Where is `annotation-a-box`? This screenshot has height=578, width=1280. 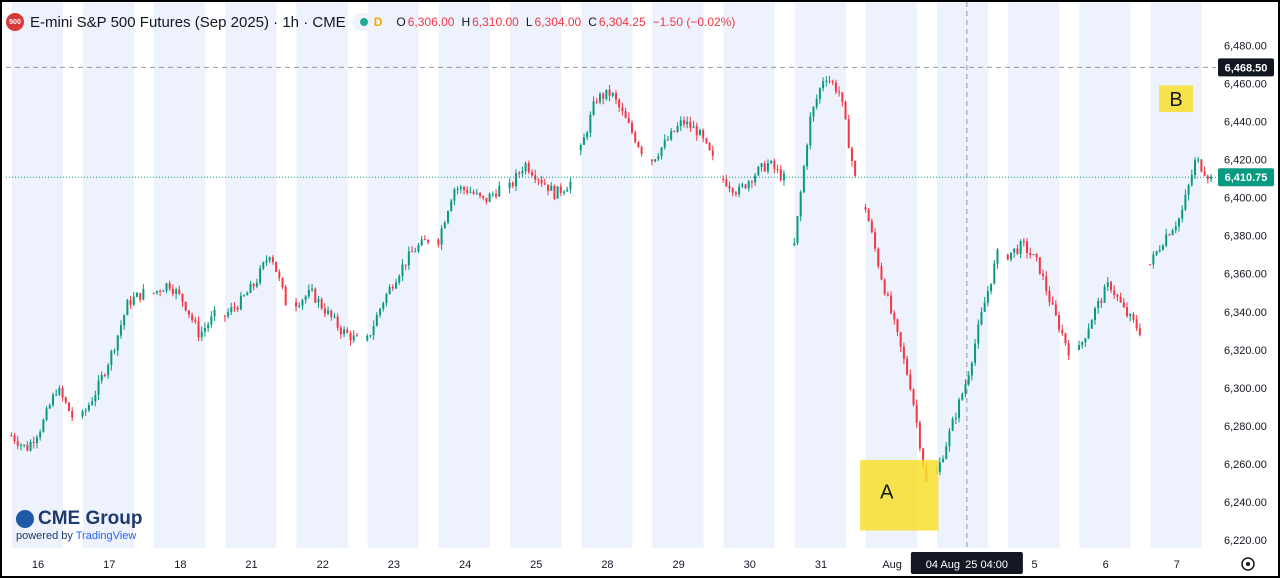
annotation-a-box is located at coordinates (899, 495).